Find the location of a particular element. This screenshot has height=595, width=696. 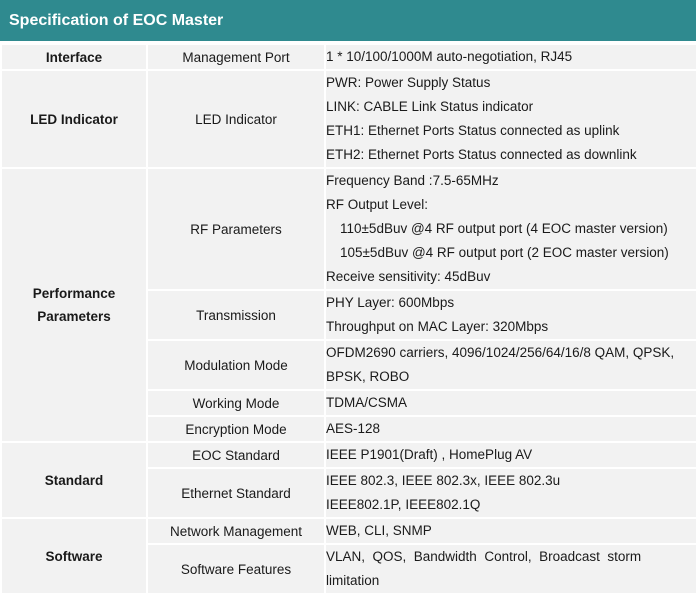

label-cell: Modulation Mode is located at coordinates (236, 365).